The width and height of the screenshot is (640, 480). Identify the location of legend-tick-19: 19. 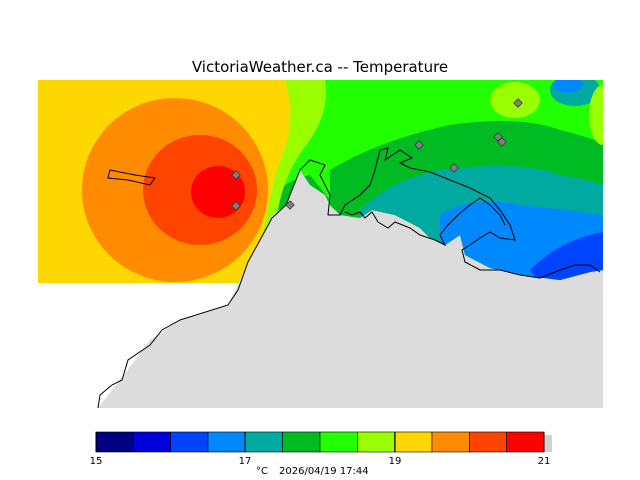
(395, 461).